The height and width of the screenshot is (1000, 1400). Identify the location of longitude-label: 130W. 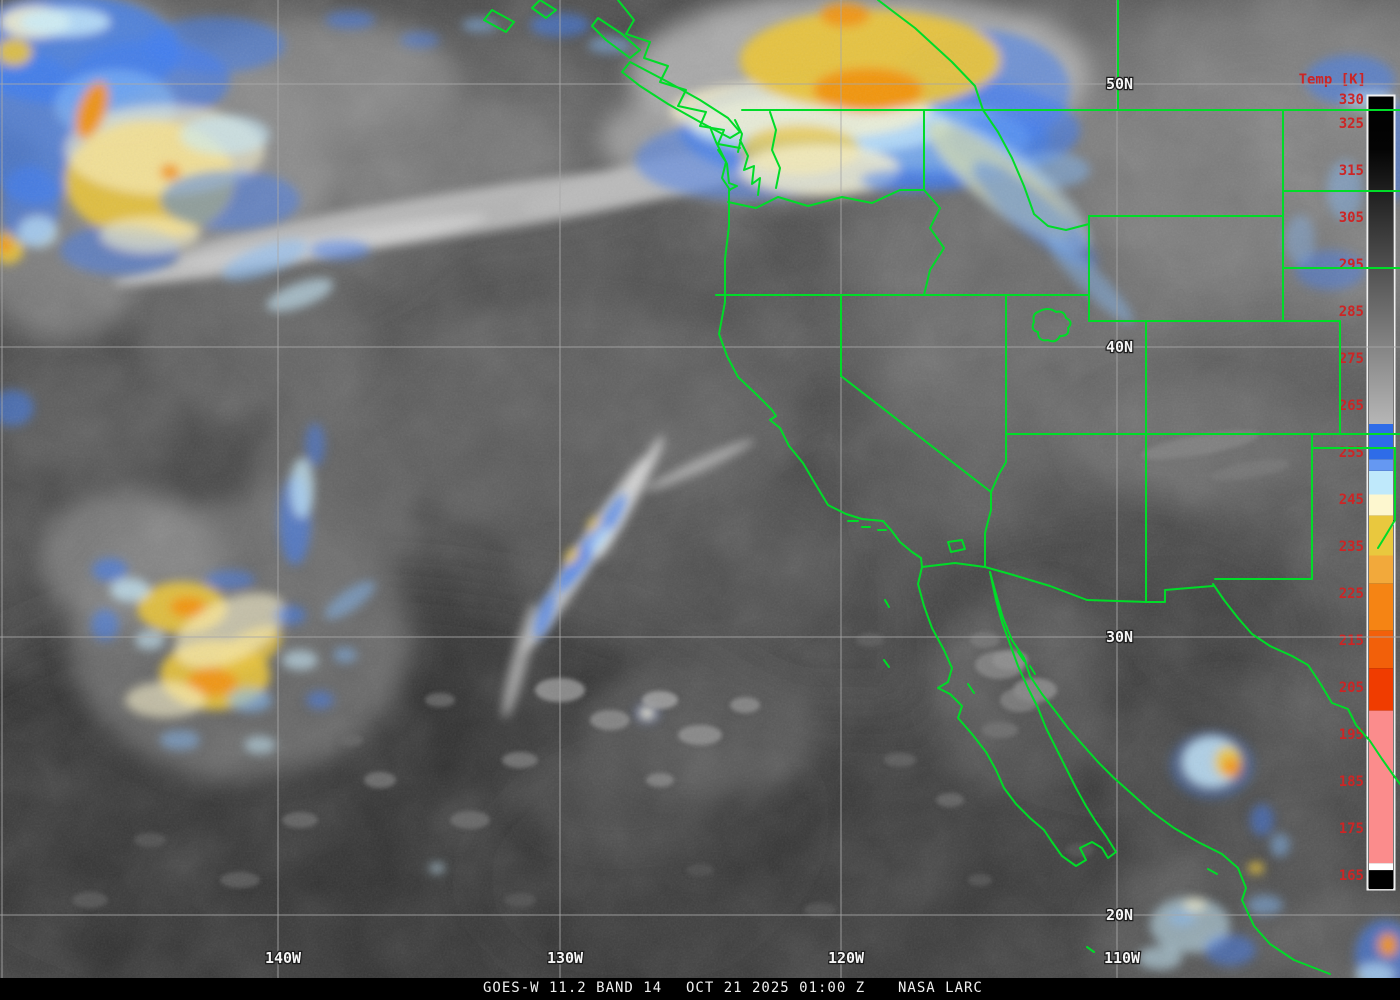
(565, 958).